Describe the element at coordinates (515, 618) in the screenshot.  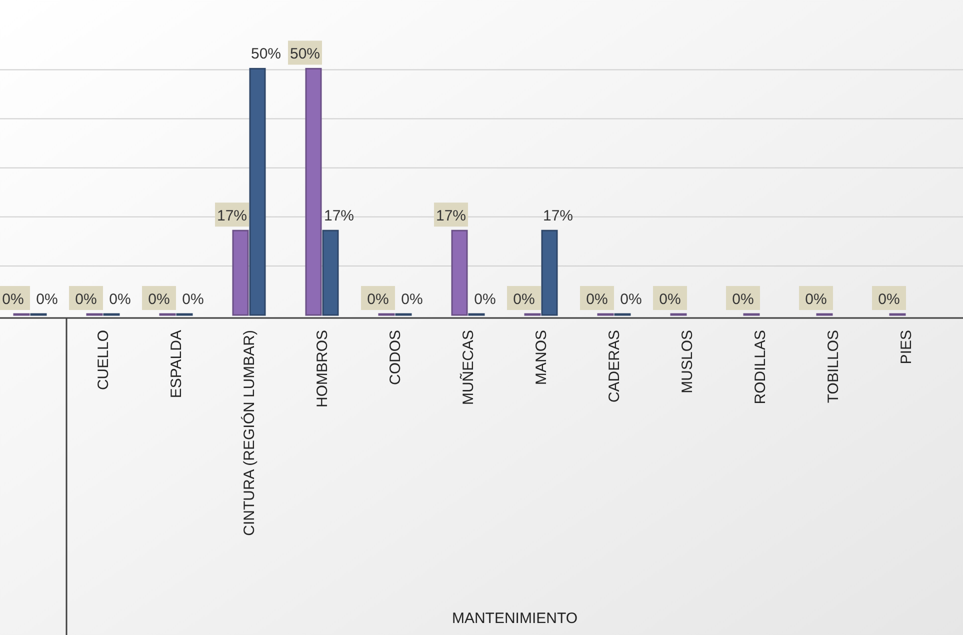
I see `x-axis-title: MANTENIMIENTO` at that location.